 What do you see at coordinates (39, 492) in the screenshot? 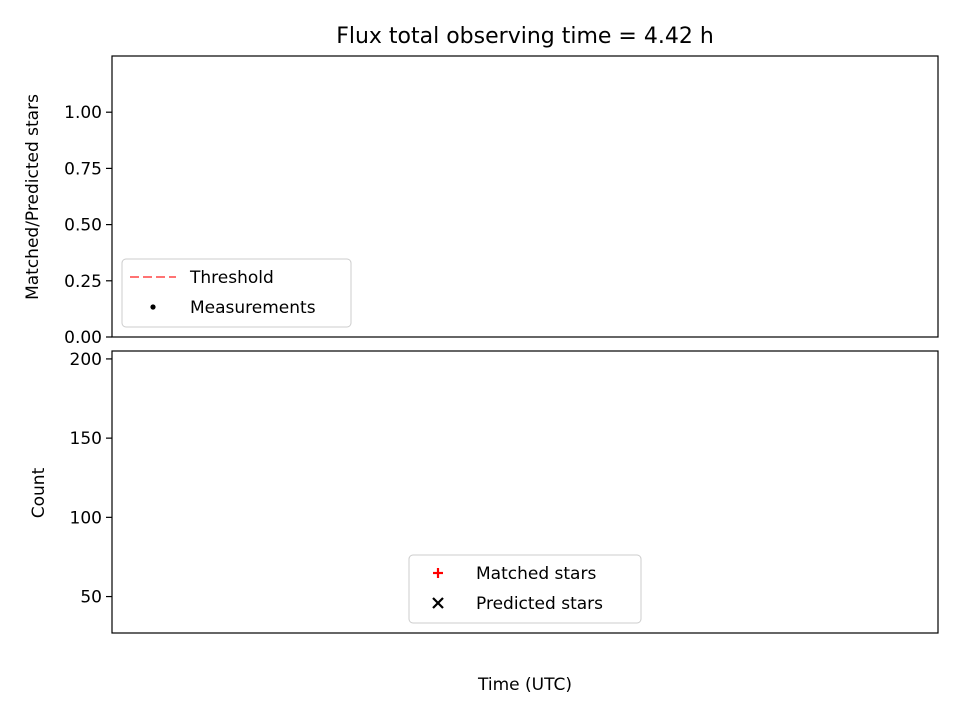
I see `bottom-y-axis-label: Count` at bounding box center [39, 492].